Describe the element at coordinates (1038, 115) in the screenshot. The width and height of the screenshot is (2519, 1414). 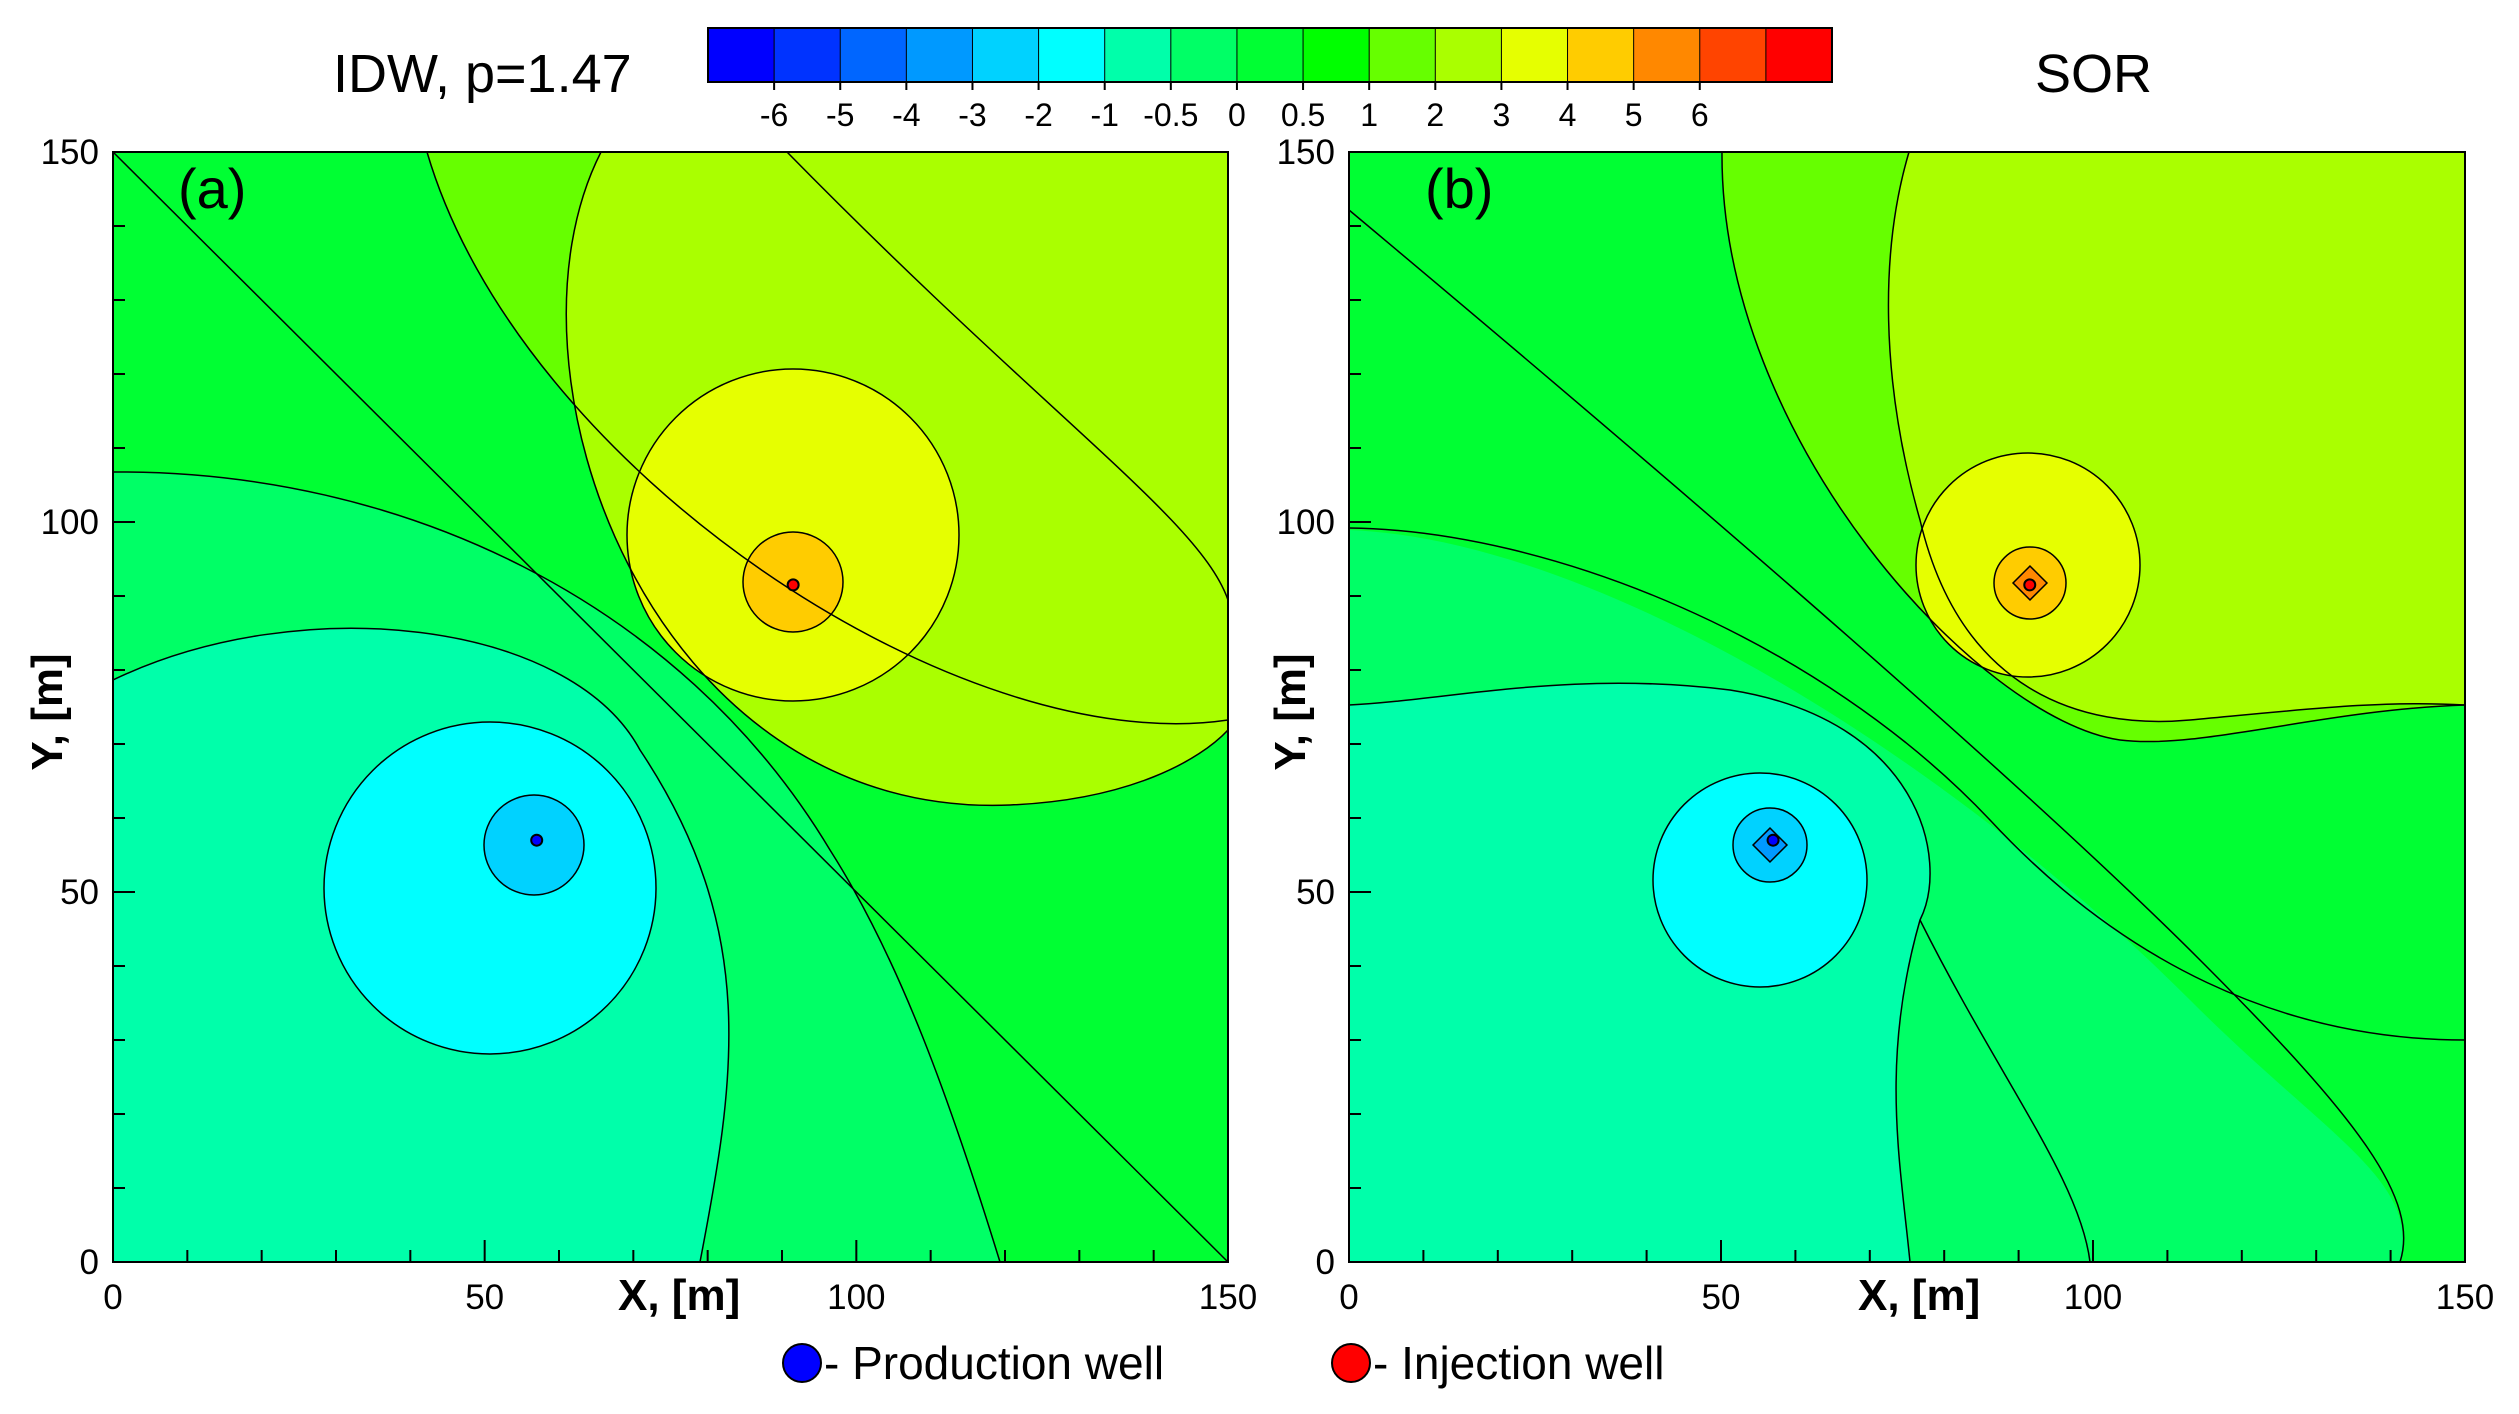
I see `colorbar-tick-label: -2` at that location.